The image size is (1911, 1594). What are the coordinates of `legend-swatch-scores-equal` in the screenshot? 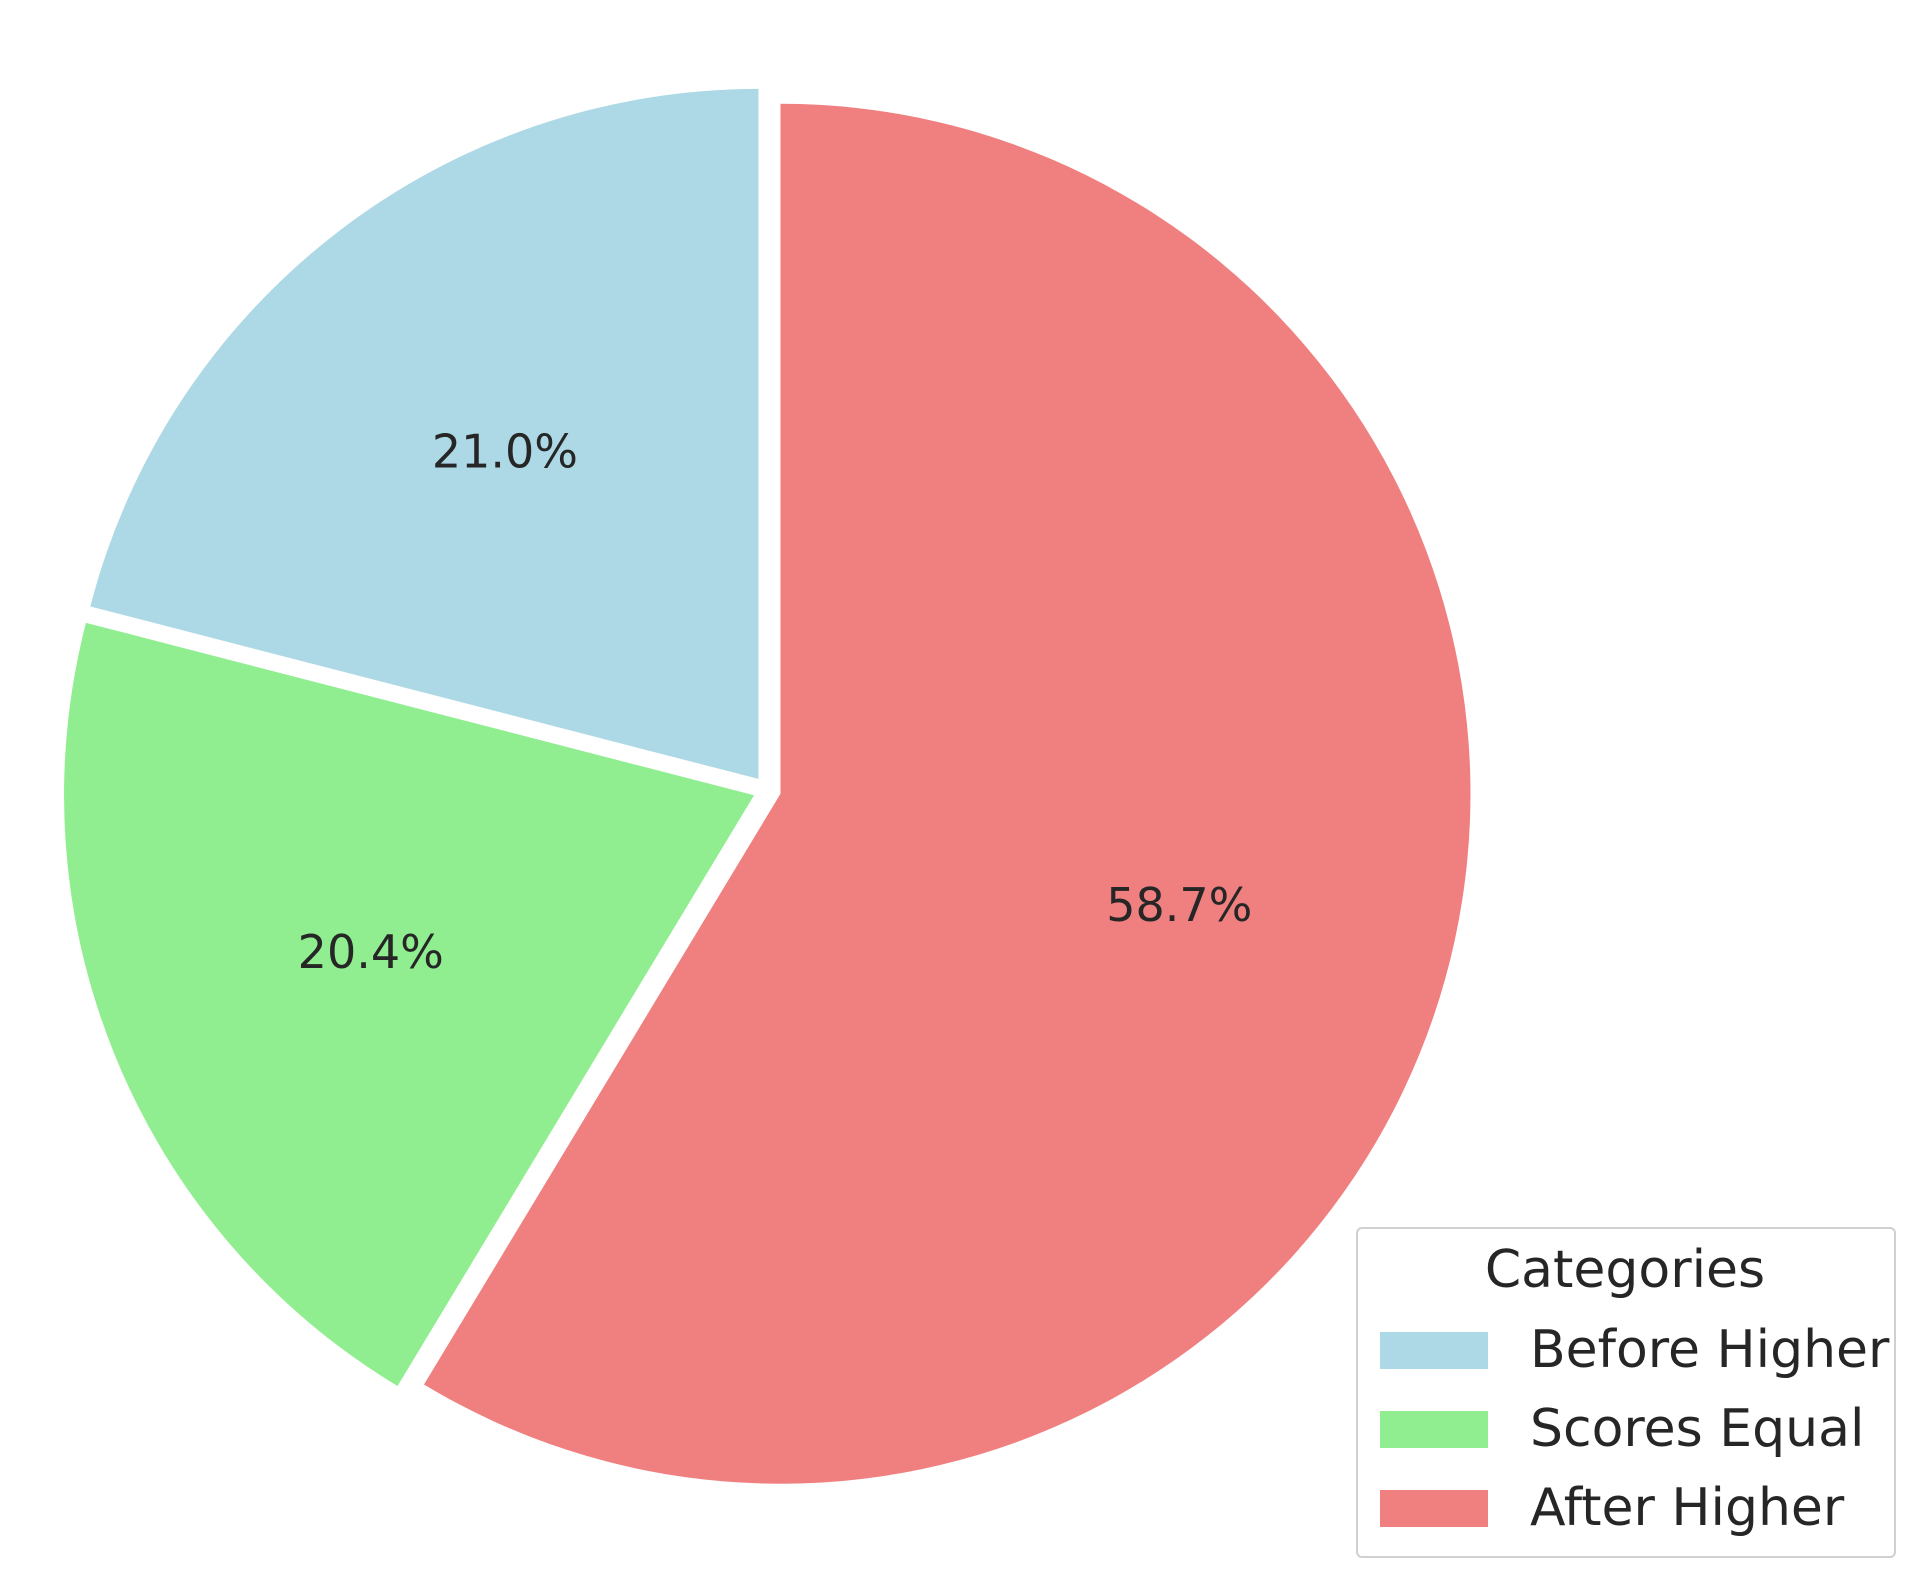 It's located at (1434, 1429).